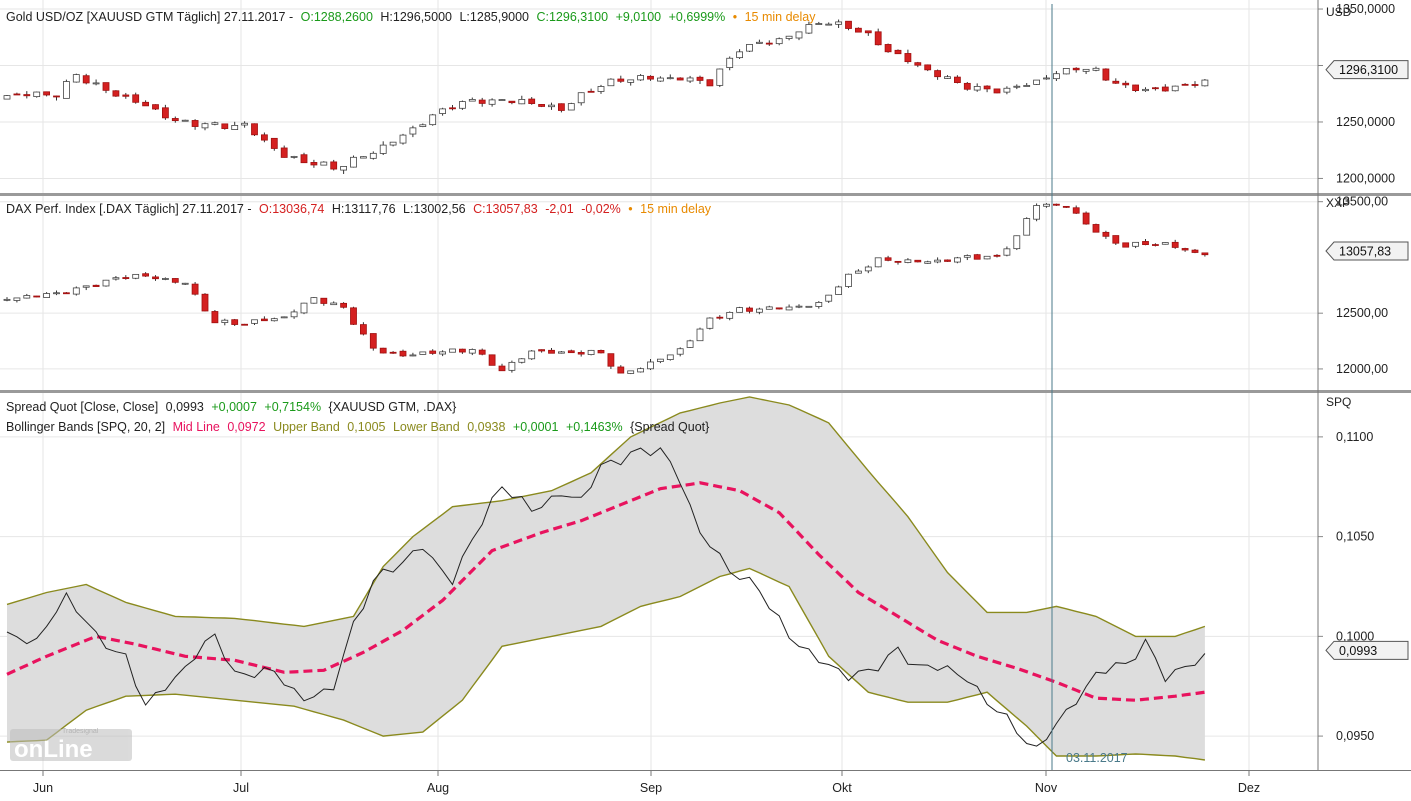  Describe the element at coordinates (1362, 369) in the screenshot. I see `dax-ytick-label: 12000,00` at that location.